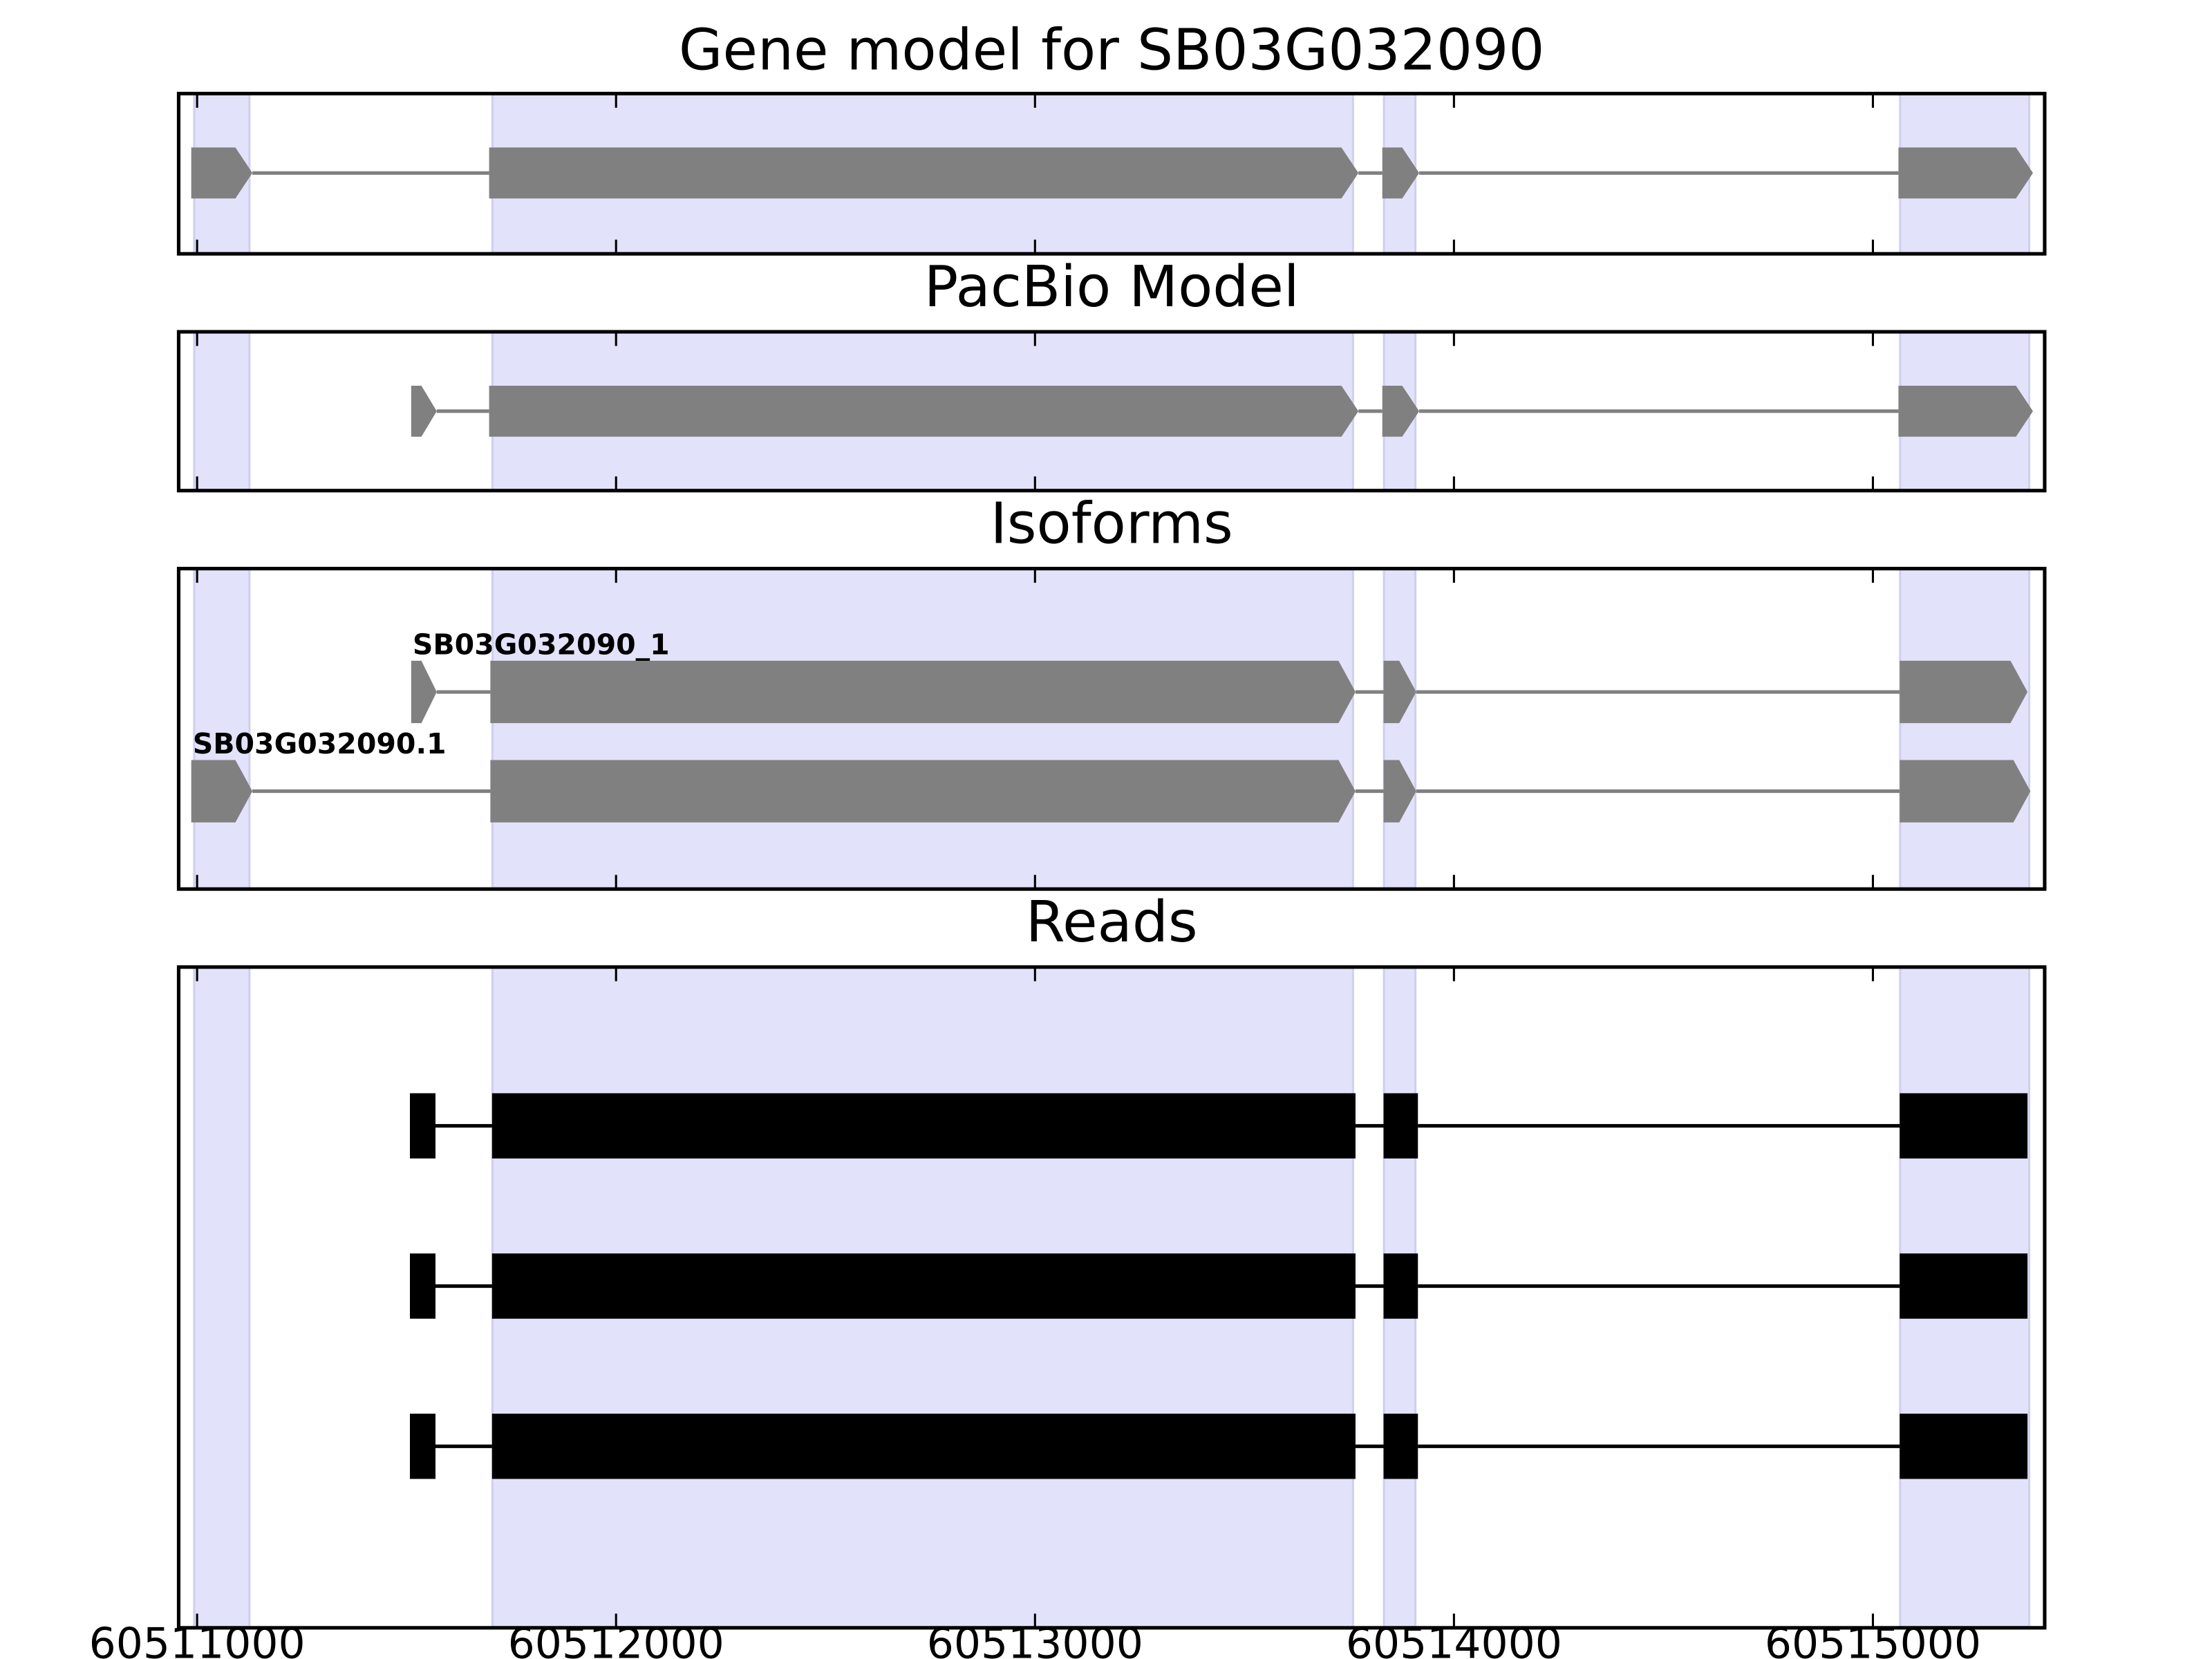 This screenshot has width=2212, height=1659. What do you see at coordinates (1112, 50) in the screenshot?
I see `panel-title: Gene model for SB03G032090` at bounding box center [1112, 50].